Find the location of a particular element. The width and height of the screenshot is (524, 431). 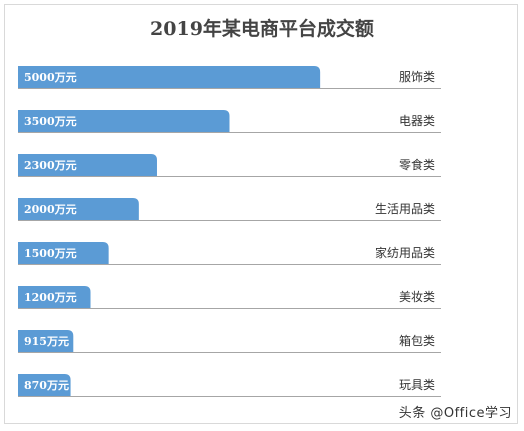

category-label-4: 家纺用品类 is located at coordinates (405, 252).